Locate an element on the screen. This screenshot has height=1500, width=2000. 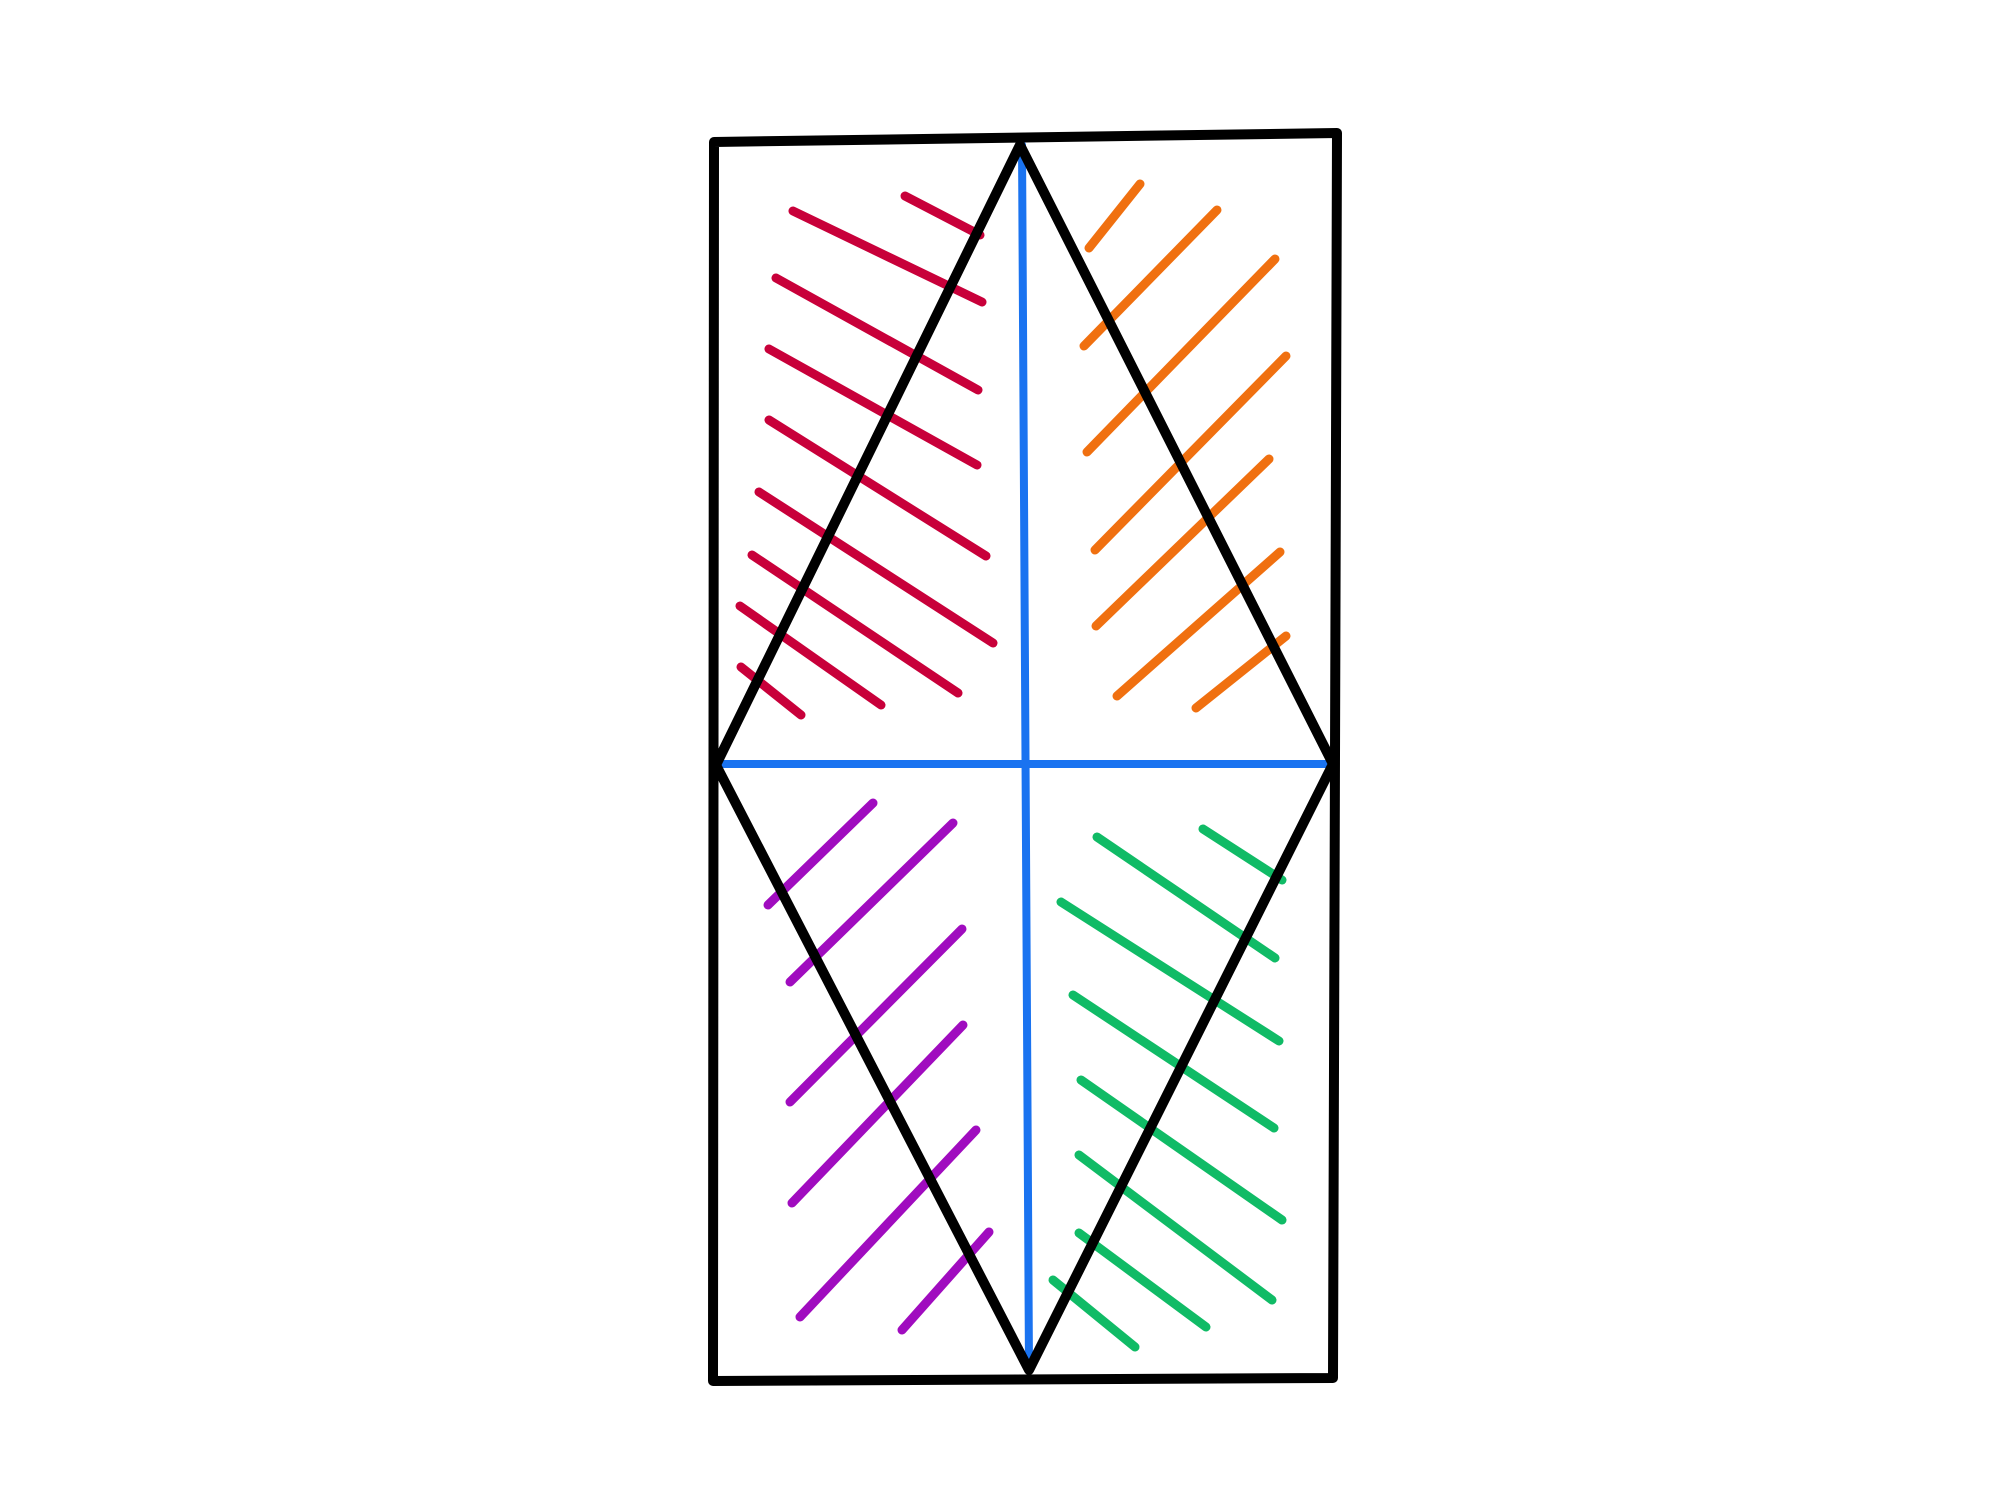
hatch-top-right is located at coordinates (1185, 446).